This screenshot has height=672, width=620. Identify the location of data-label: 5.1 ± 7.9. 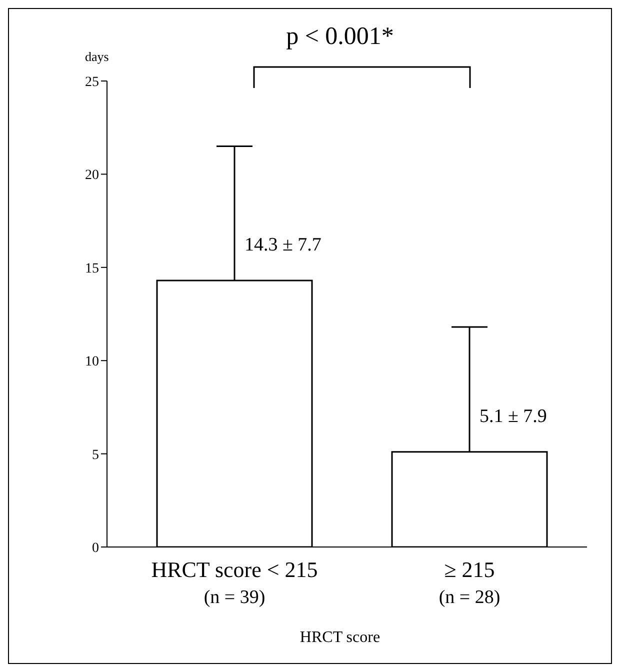
(513, 416).